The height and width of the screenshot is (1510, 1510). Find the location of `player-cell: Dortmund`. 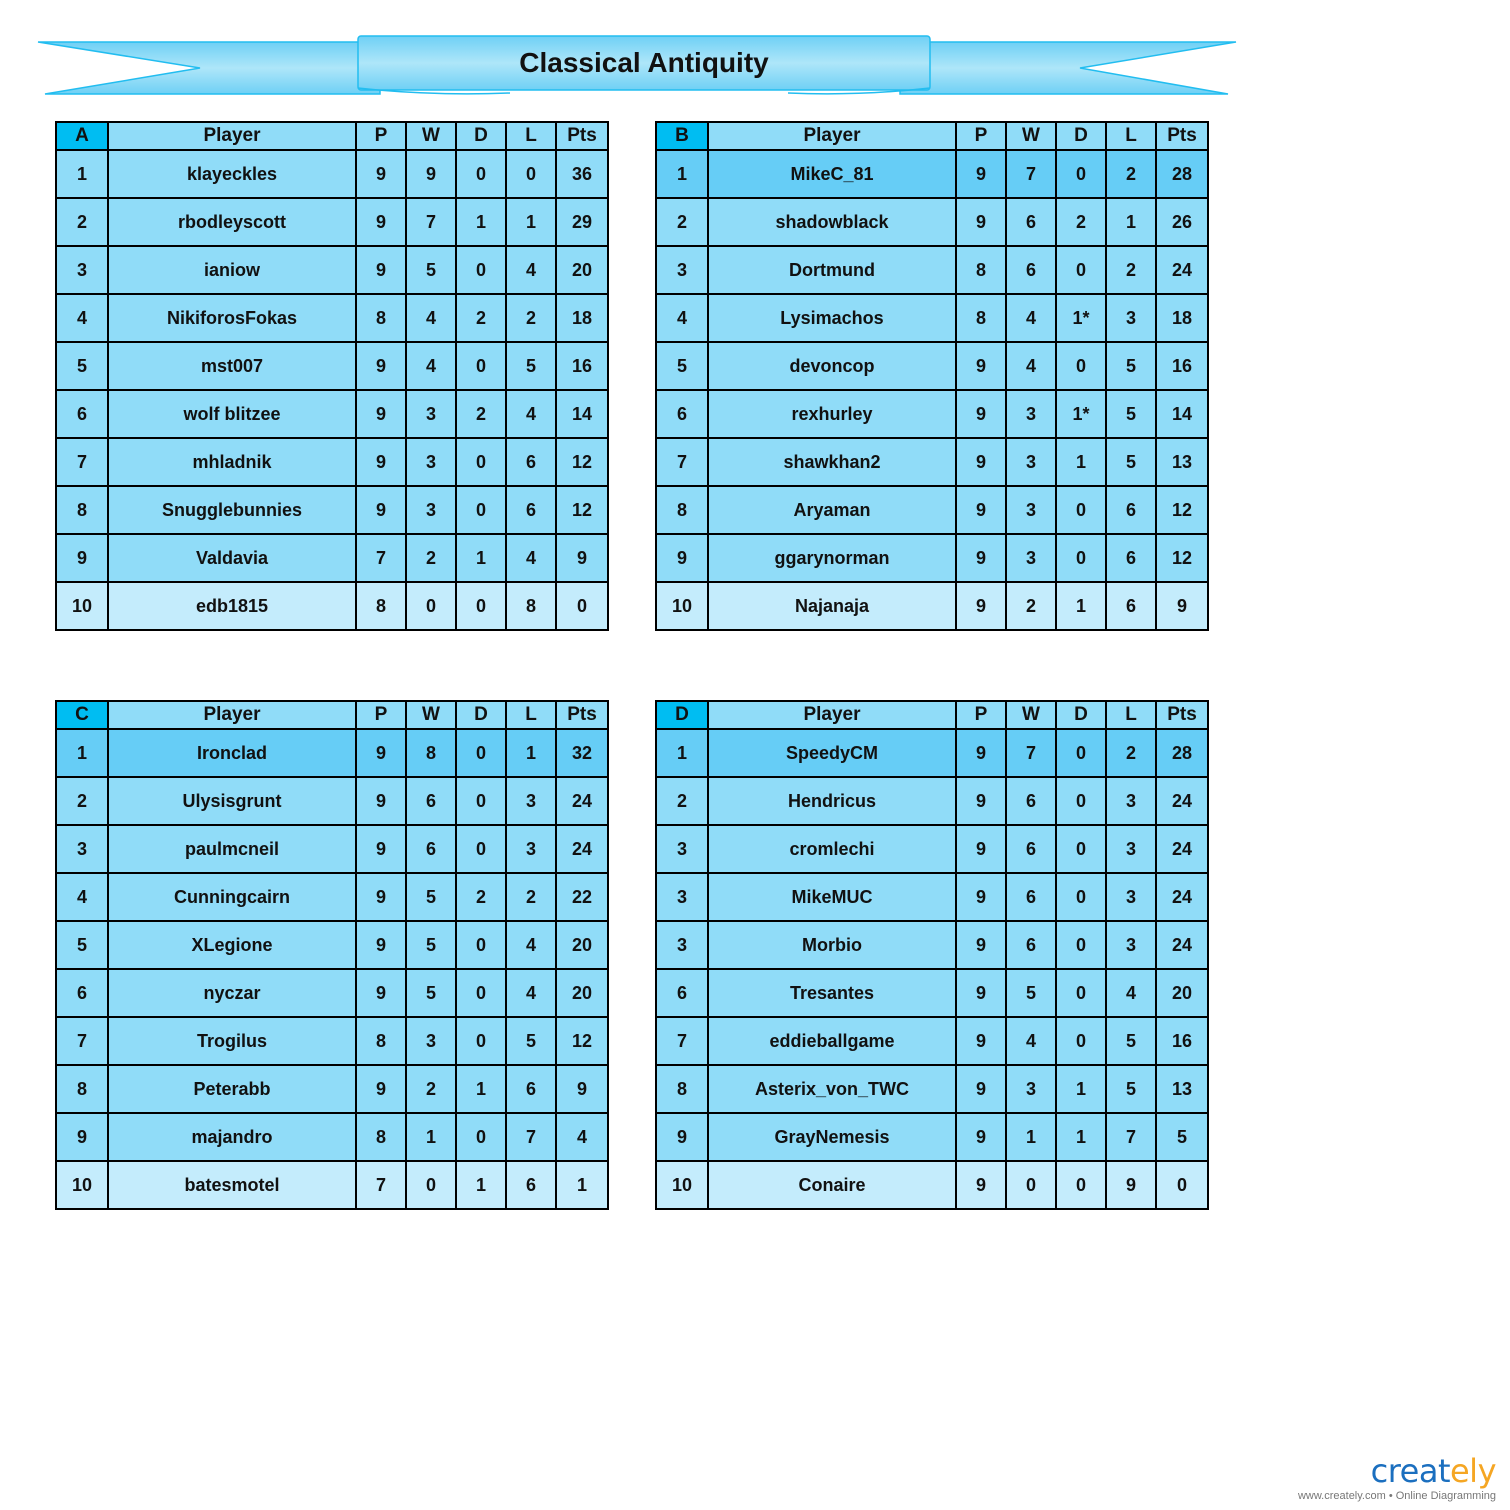

player-cell: Dortmund is located at coordinates (832, 270).